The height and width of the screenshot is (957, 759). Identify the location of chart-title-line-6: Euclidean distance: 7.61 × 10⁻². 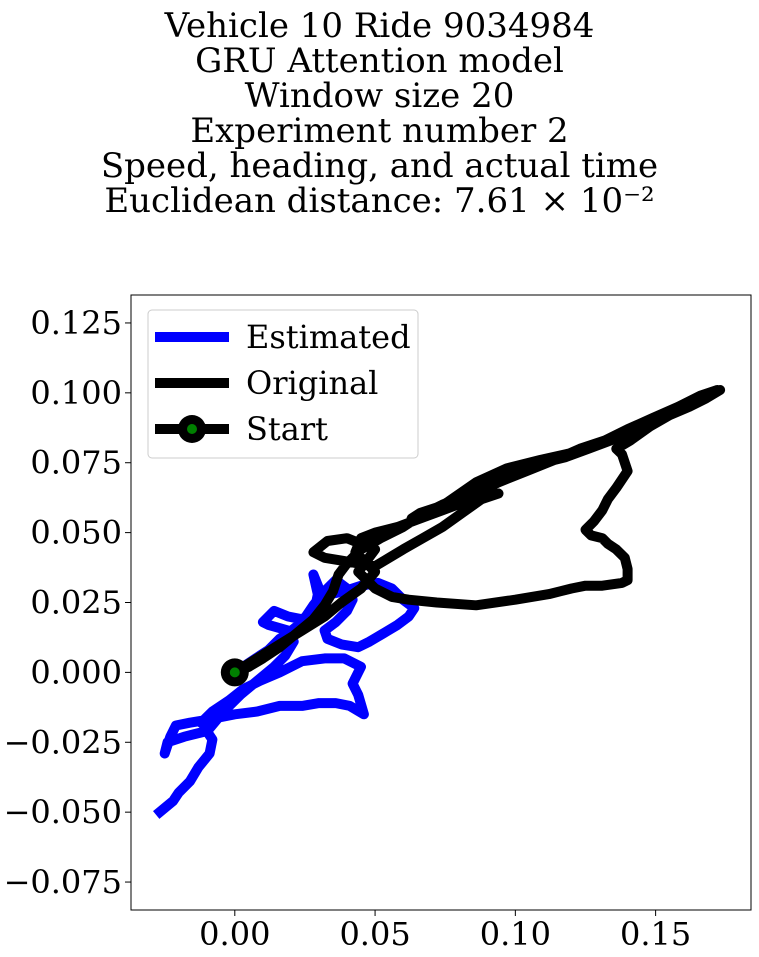
(379, 201).